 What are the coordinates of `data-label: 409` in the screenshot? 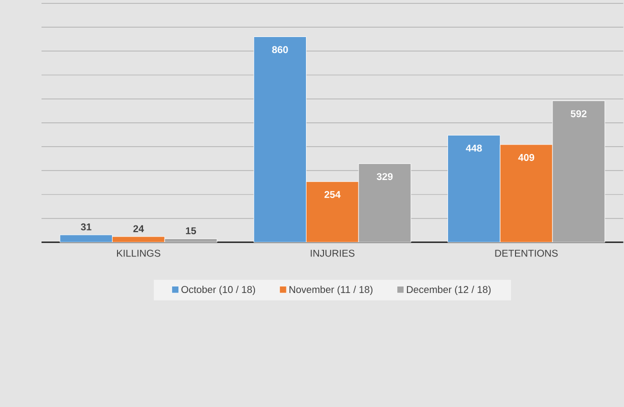 It's located at (526, 157).